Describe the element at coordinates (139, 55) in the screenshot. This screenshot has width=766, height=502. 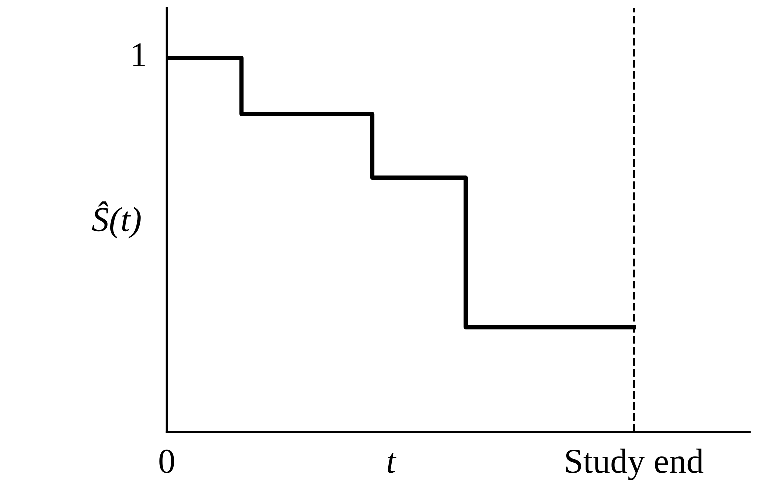
I see `annotation: 1` at that location.